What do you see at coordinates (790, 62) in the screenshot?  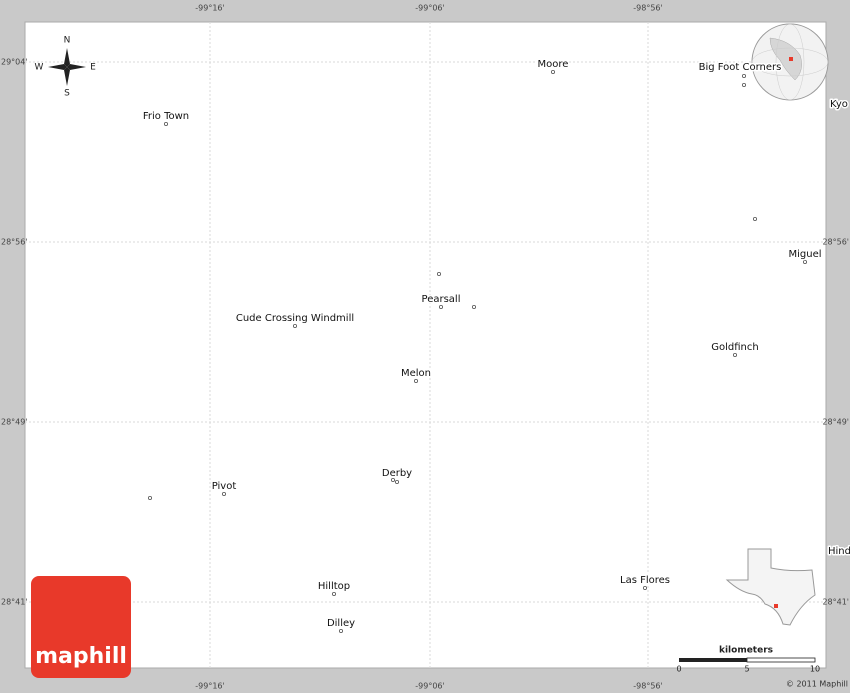 I see `globe` at bounding box center [790, 62].